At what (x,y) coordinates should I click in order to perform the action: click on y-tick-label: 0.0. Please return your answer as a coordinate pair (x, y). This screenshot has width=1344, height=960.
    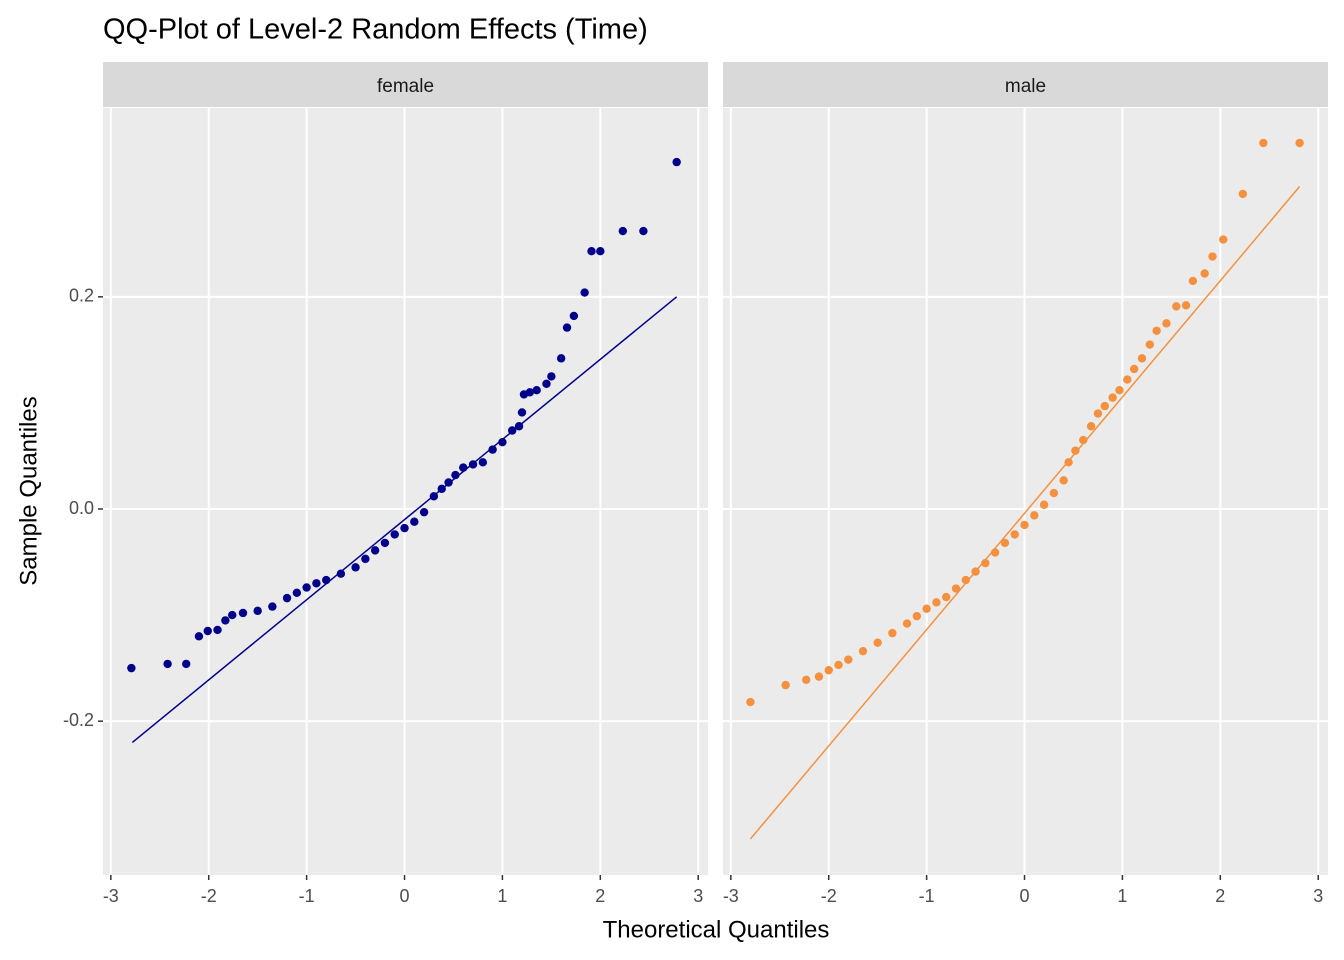
    Looking at the image, I should click on (81, 508).